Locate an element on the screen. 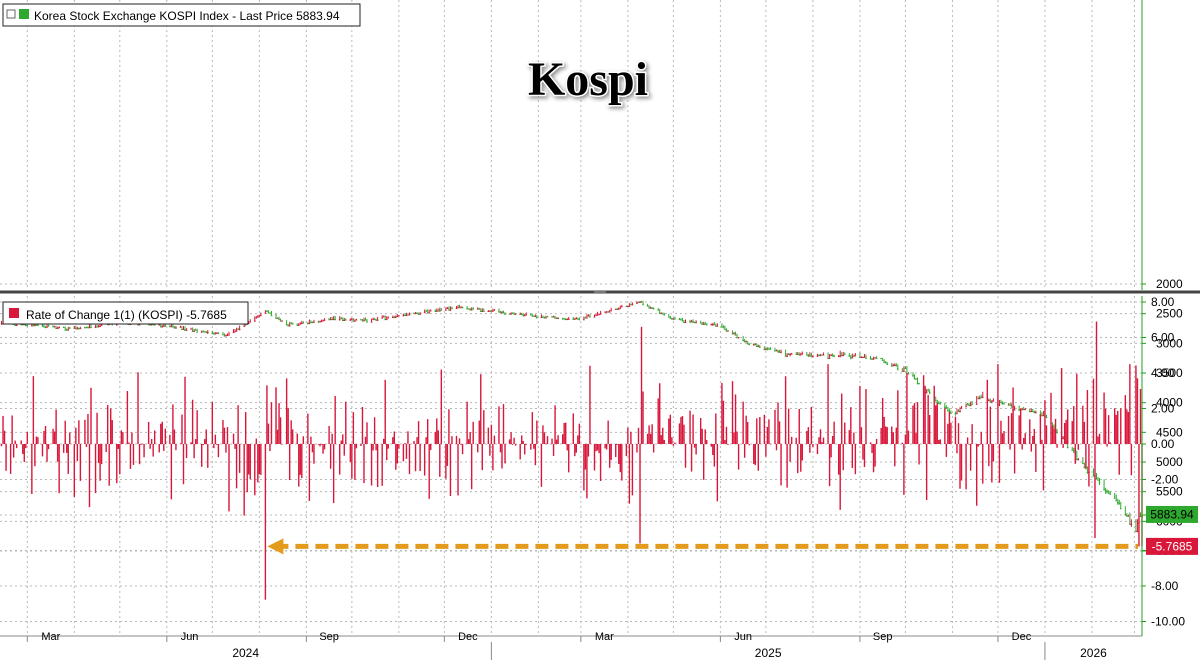 The width and height of the screenshot is (1200, 660). roc-y-tick-label: -2.00 is located at coordinates (1165, 480).